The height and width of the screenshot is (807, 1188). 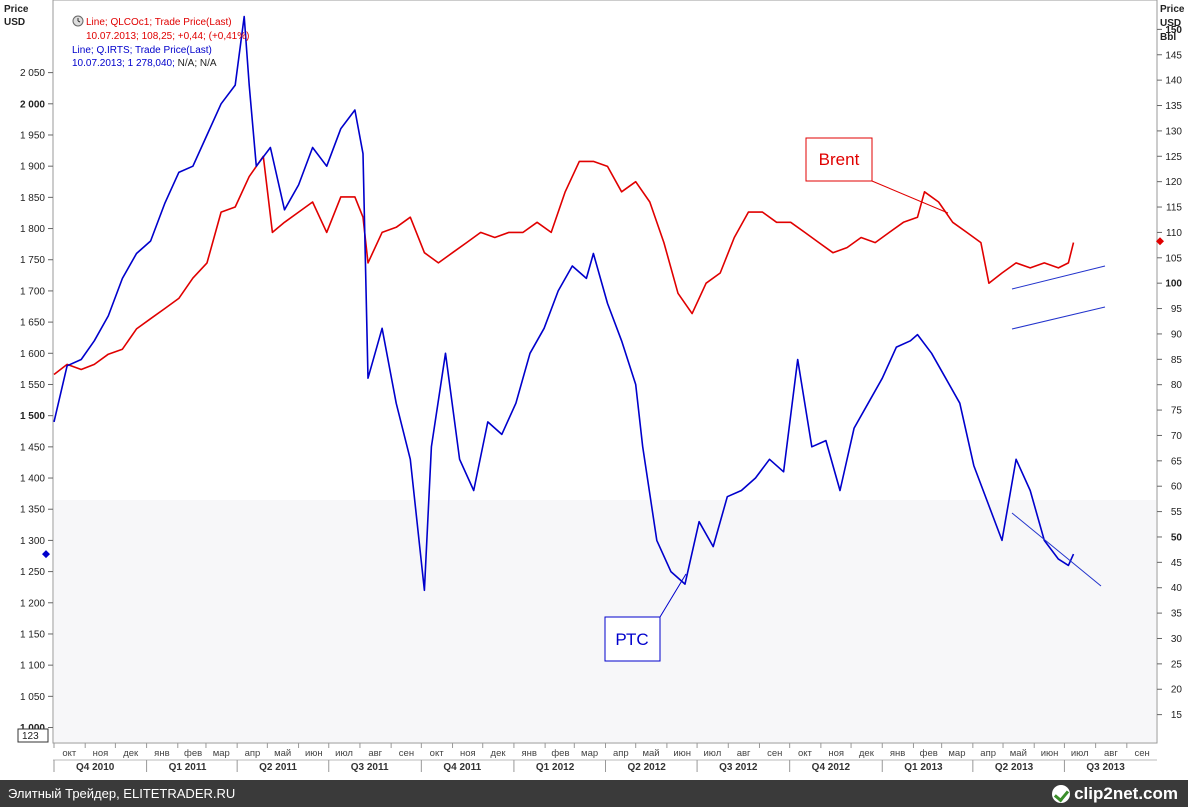 I want to click on left-tick-label: 1 500, so click(x=32, y=416).